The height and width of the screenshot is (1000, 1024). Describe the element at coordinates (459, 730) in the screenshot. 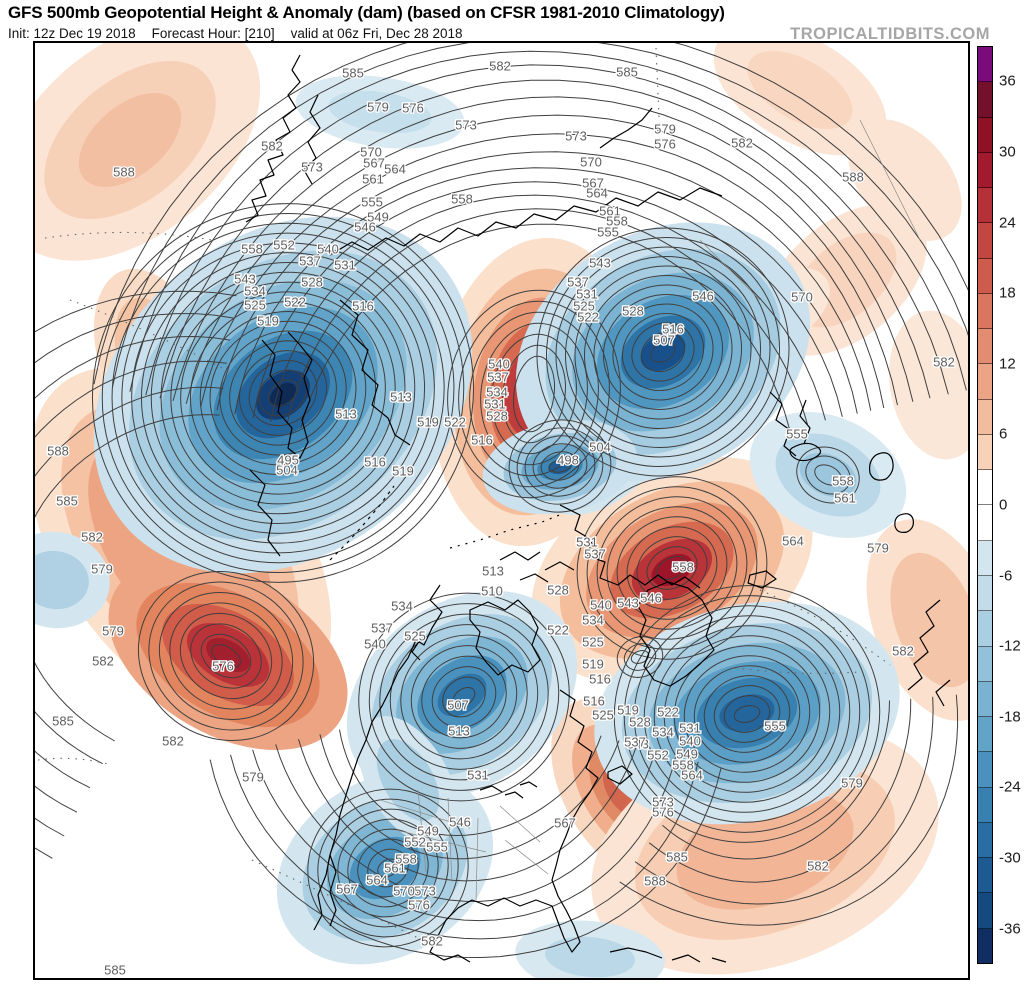

I see `contour-label: 513` at that location.